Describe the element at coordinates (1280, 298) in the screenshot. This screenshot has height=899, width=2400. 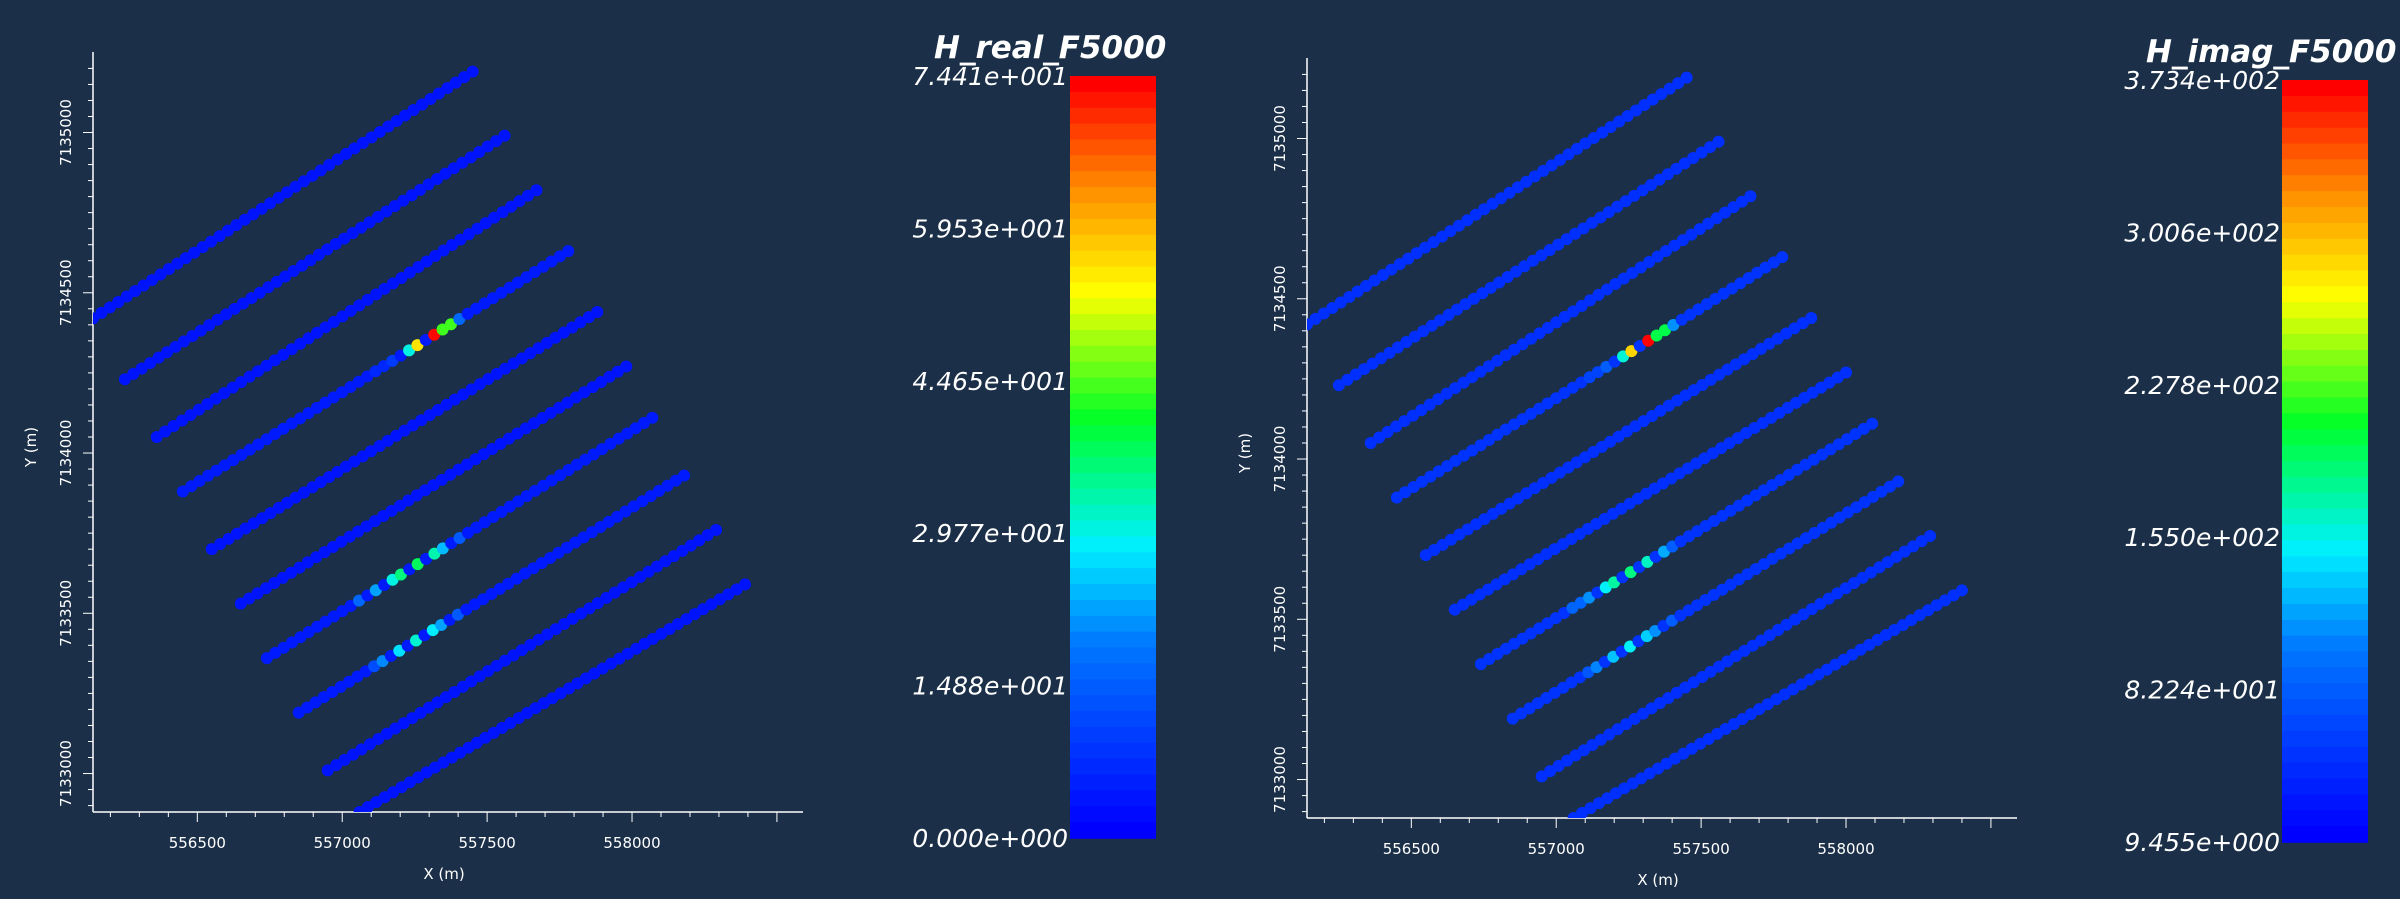
I see `y-tick-label: 7134500` at that location.